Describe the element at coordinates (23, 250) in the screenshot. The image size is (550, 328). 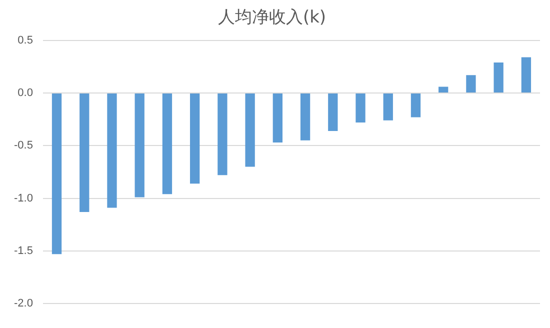
I see `y-tick-label: -1.5` at that location.